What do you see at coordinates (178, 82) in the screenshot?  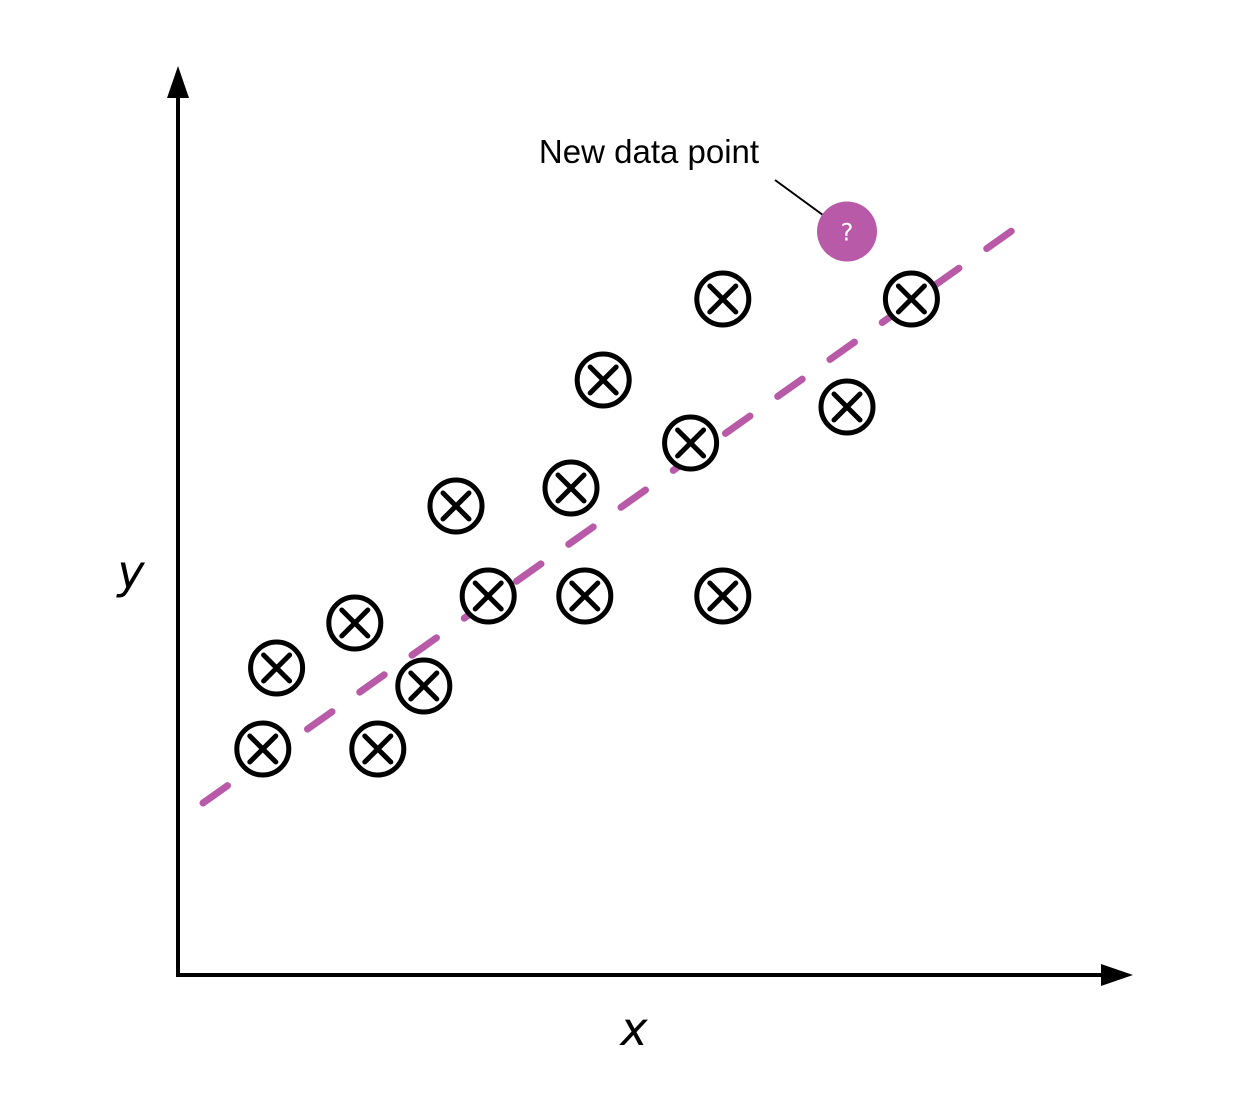 I see `y-axis-arrow` at bounding box center [178, 82].